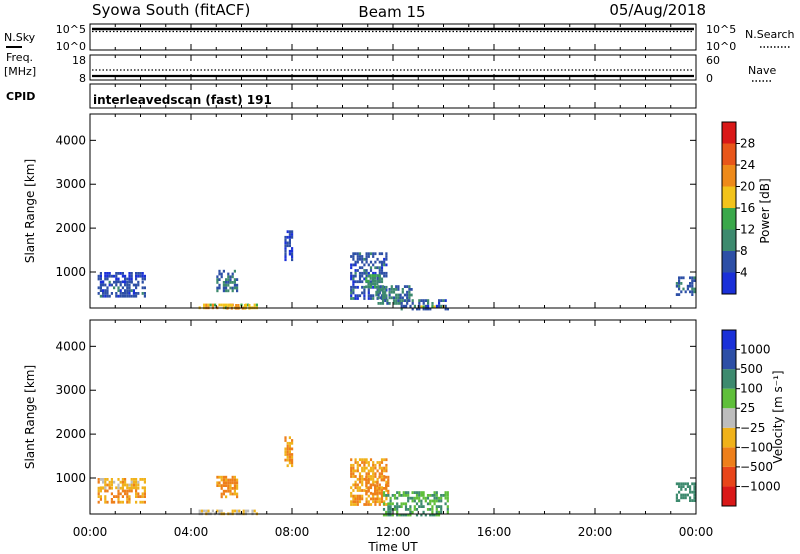 The width and height of the screenshot is (800, 554). I want to click on nsky-ytick-top: 10^5, so click(71, 29).